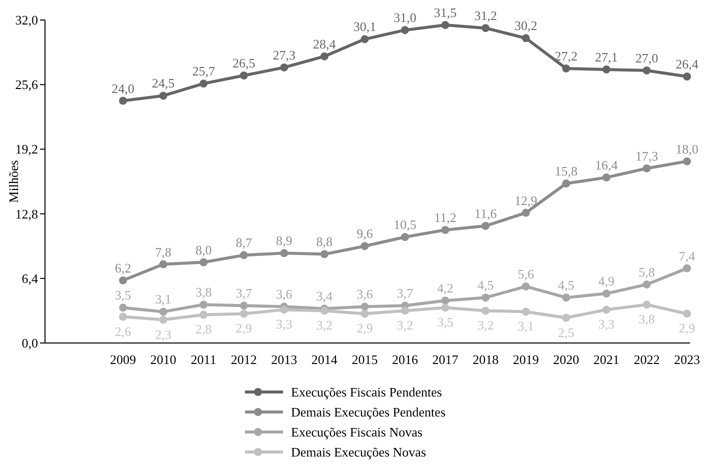  Describe the element at coordinates (123, 359) in the screenshot. I see `x-tick-label: 2009` at that location.